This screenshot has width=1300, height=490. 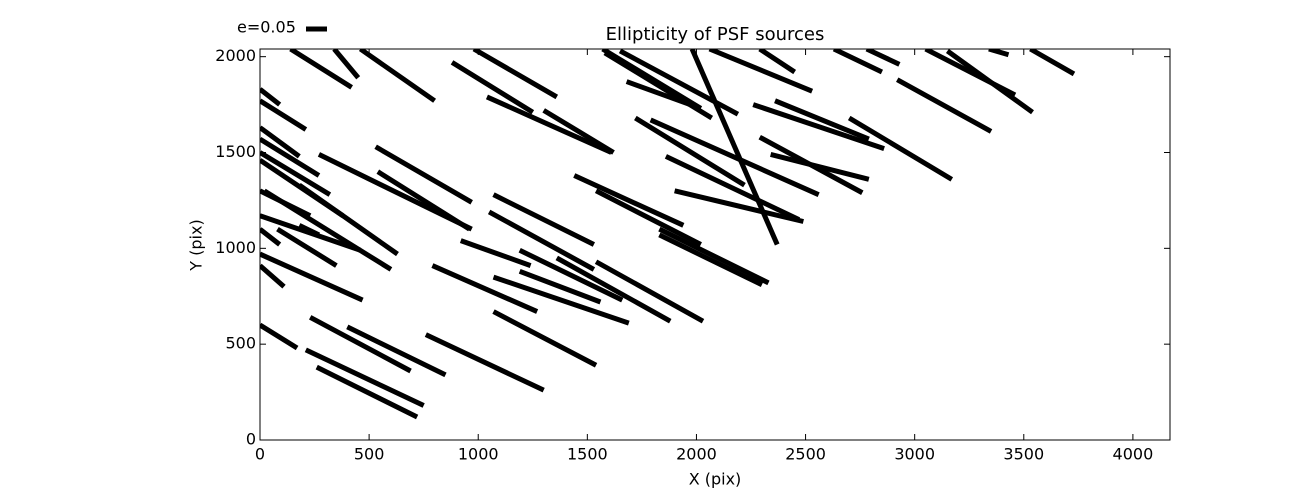 What do you see at coordinates (240, 343) in the screenshot?
I see `y-tick-label: 500` at bounding box center [240, 343].